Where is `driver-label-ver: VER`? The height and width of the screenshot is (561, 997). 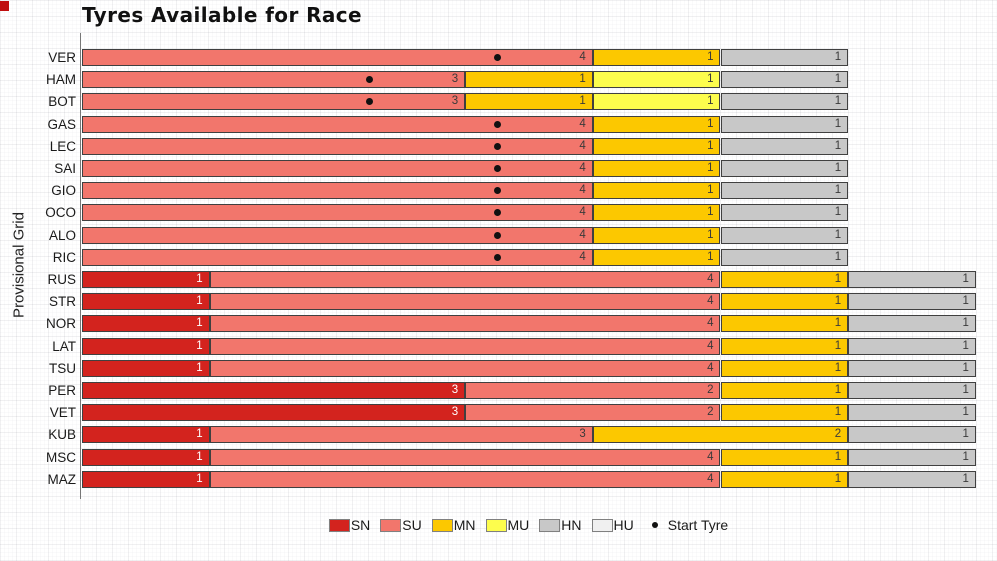 driver-label-ver: VER is located at coordinates (62, 57).